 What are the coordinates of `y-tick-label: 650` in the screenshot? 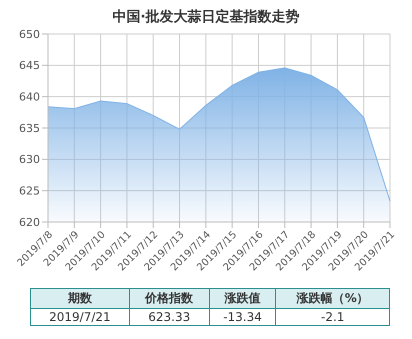 It's located at (29, 34).